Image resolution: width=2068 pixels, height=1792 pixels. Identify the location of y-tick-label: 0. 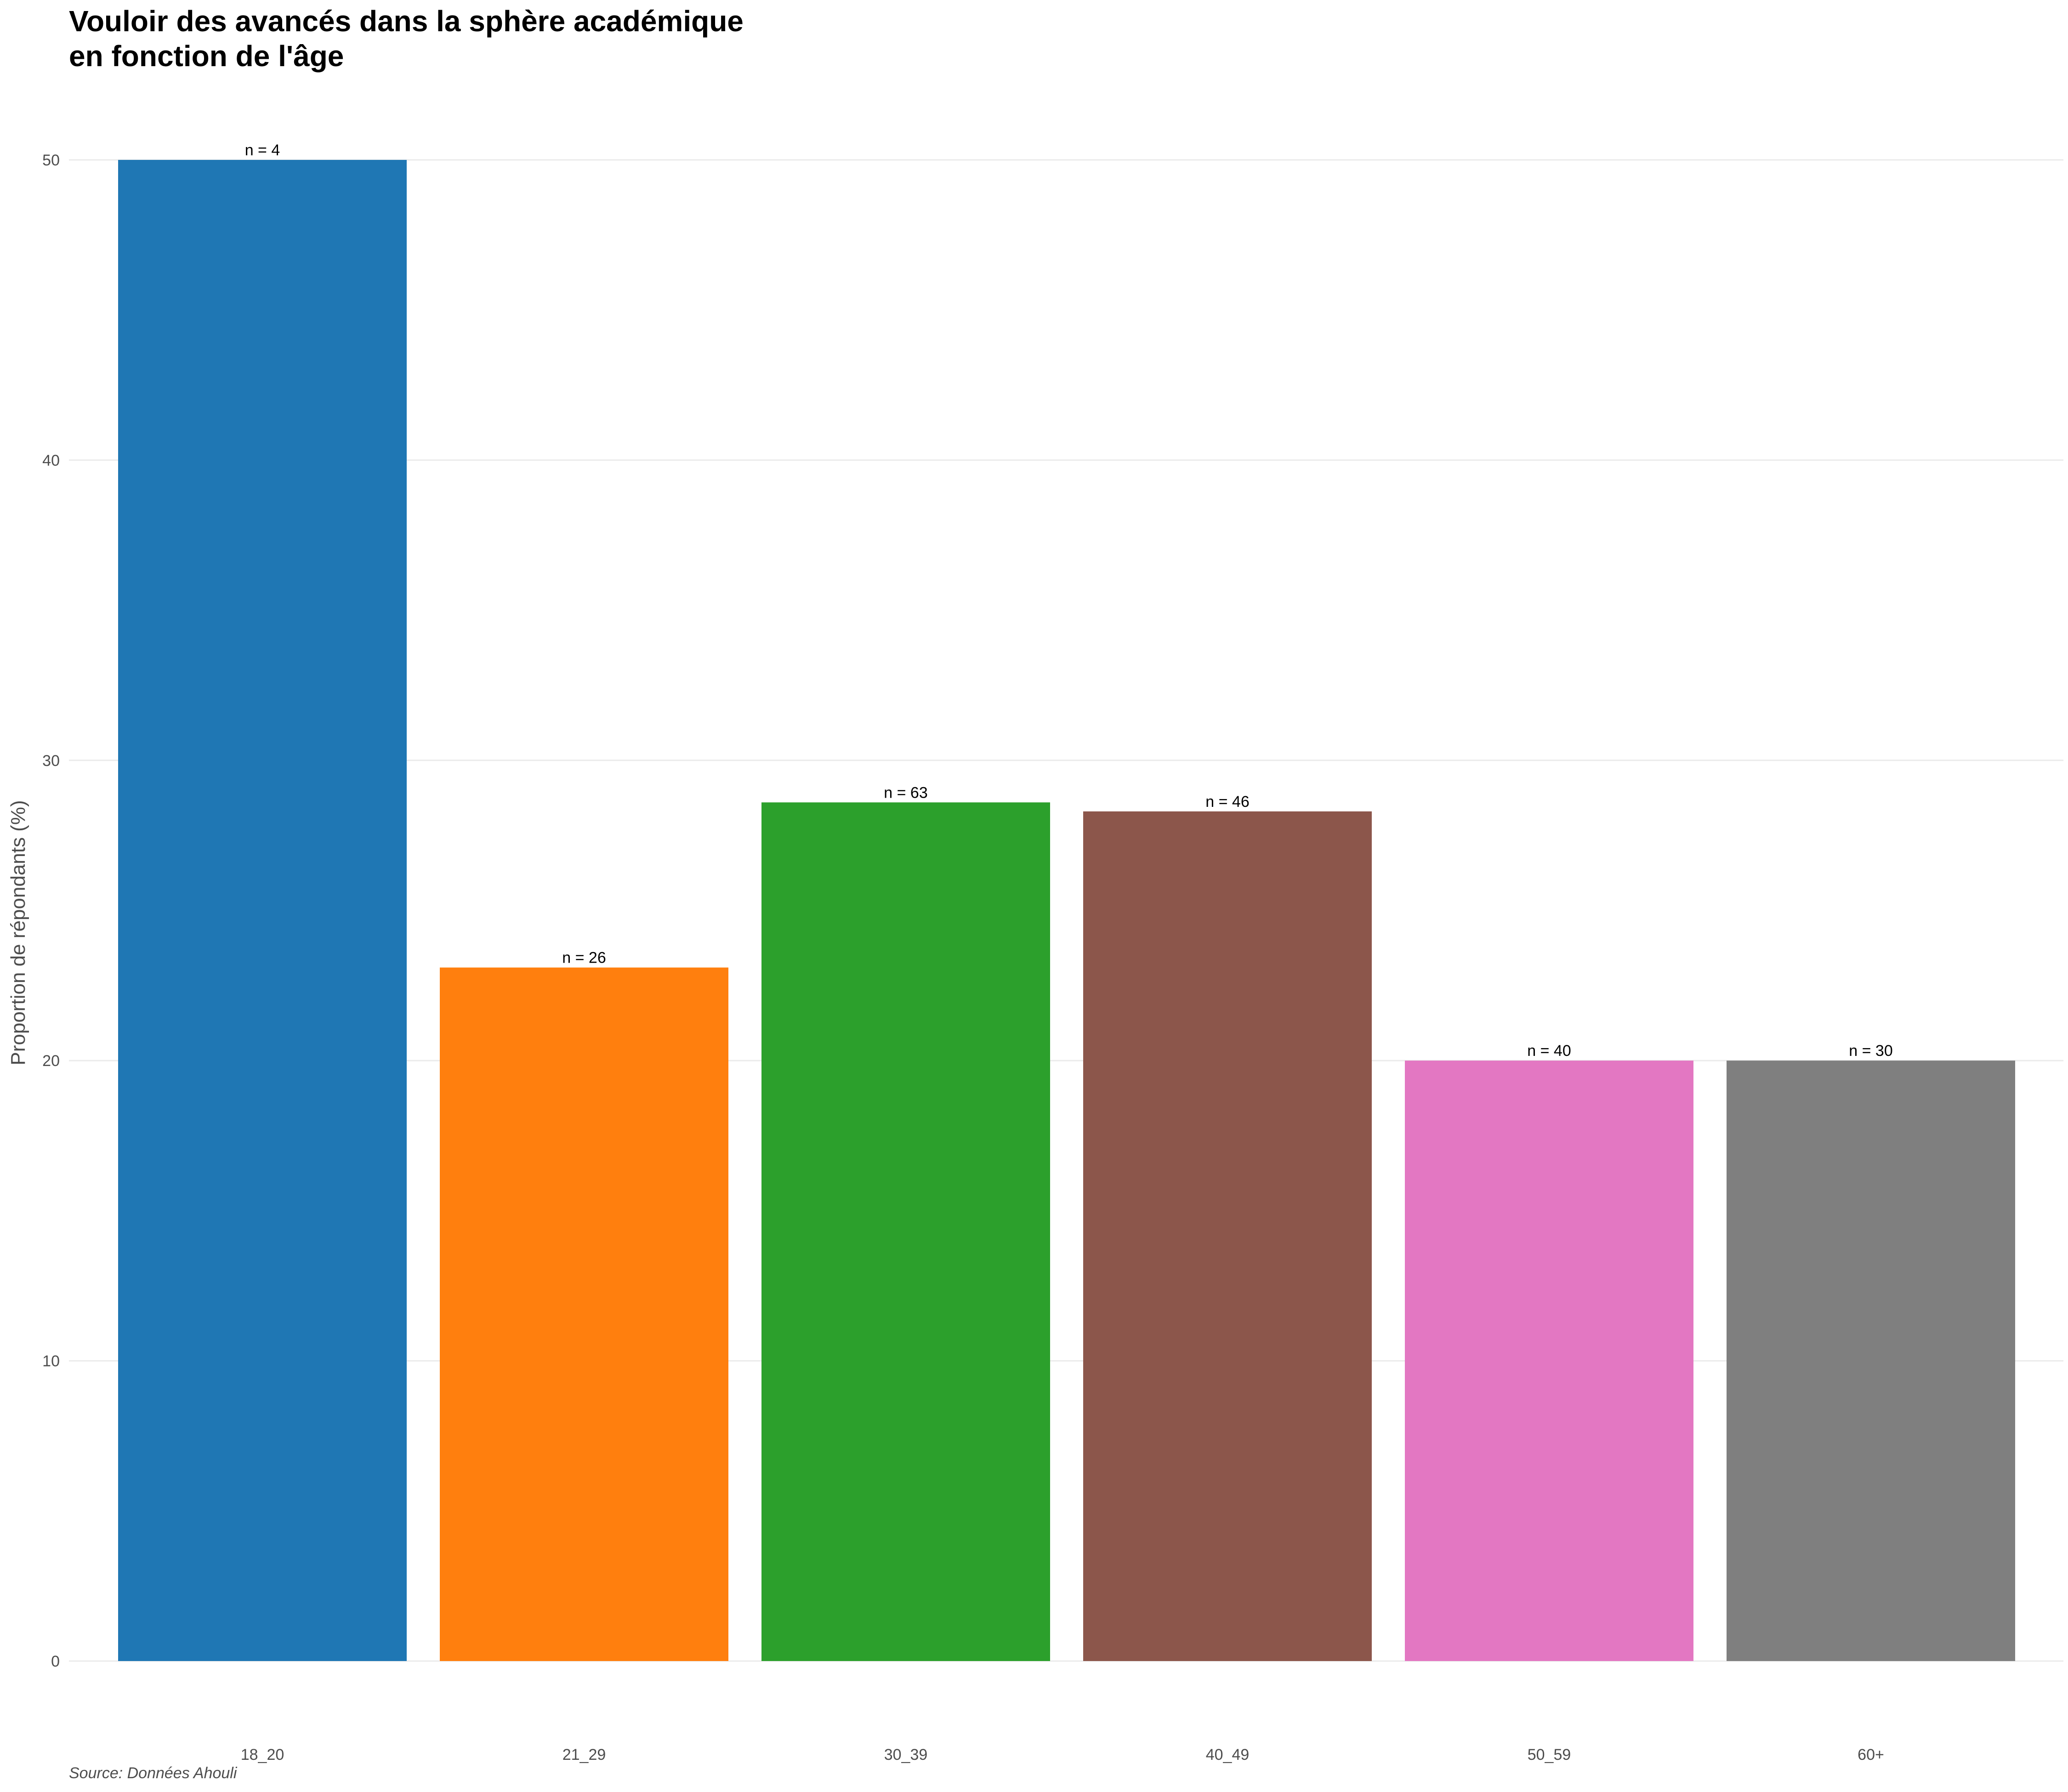
(55, 1661).